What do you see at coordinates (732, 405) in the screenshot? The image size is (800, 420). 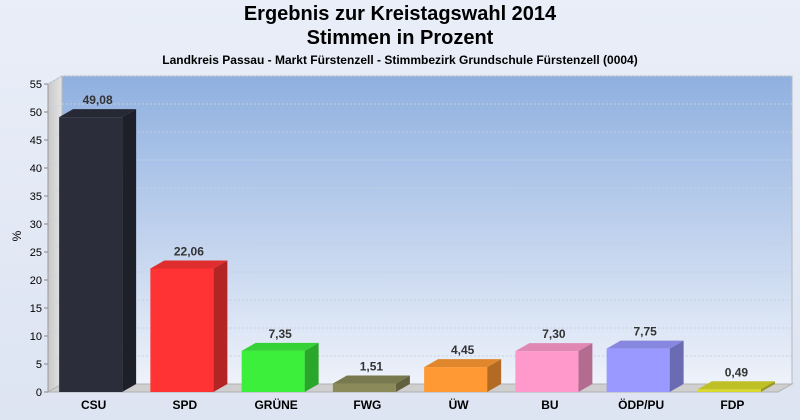 I see `x-tick-label: FDP` at bounding box center [732, 405].